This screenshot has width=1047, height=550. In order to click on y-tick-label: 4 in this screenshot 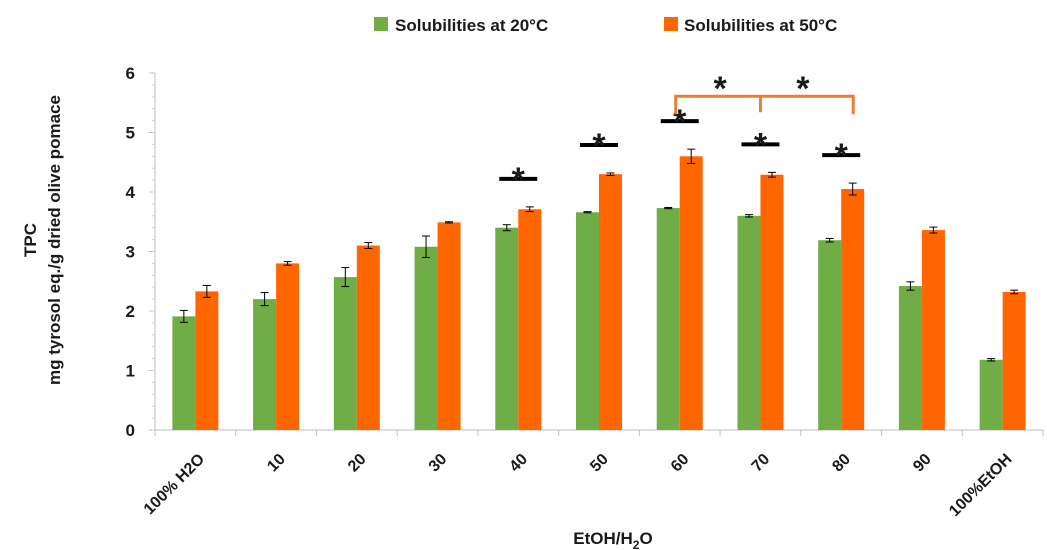, I will do `click(131, 192)`.